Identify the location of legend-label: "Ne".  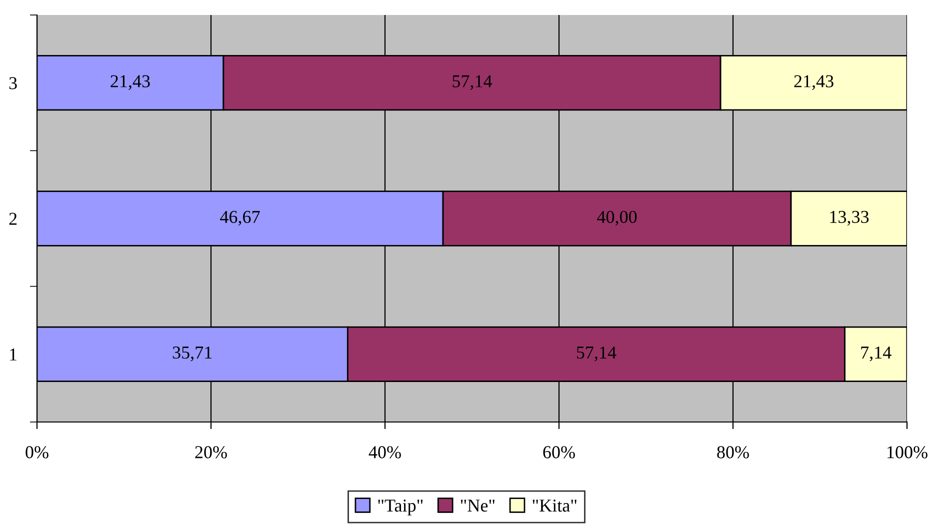
(477, 506).